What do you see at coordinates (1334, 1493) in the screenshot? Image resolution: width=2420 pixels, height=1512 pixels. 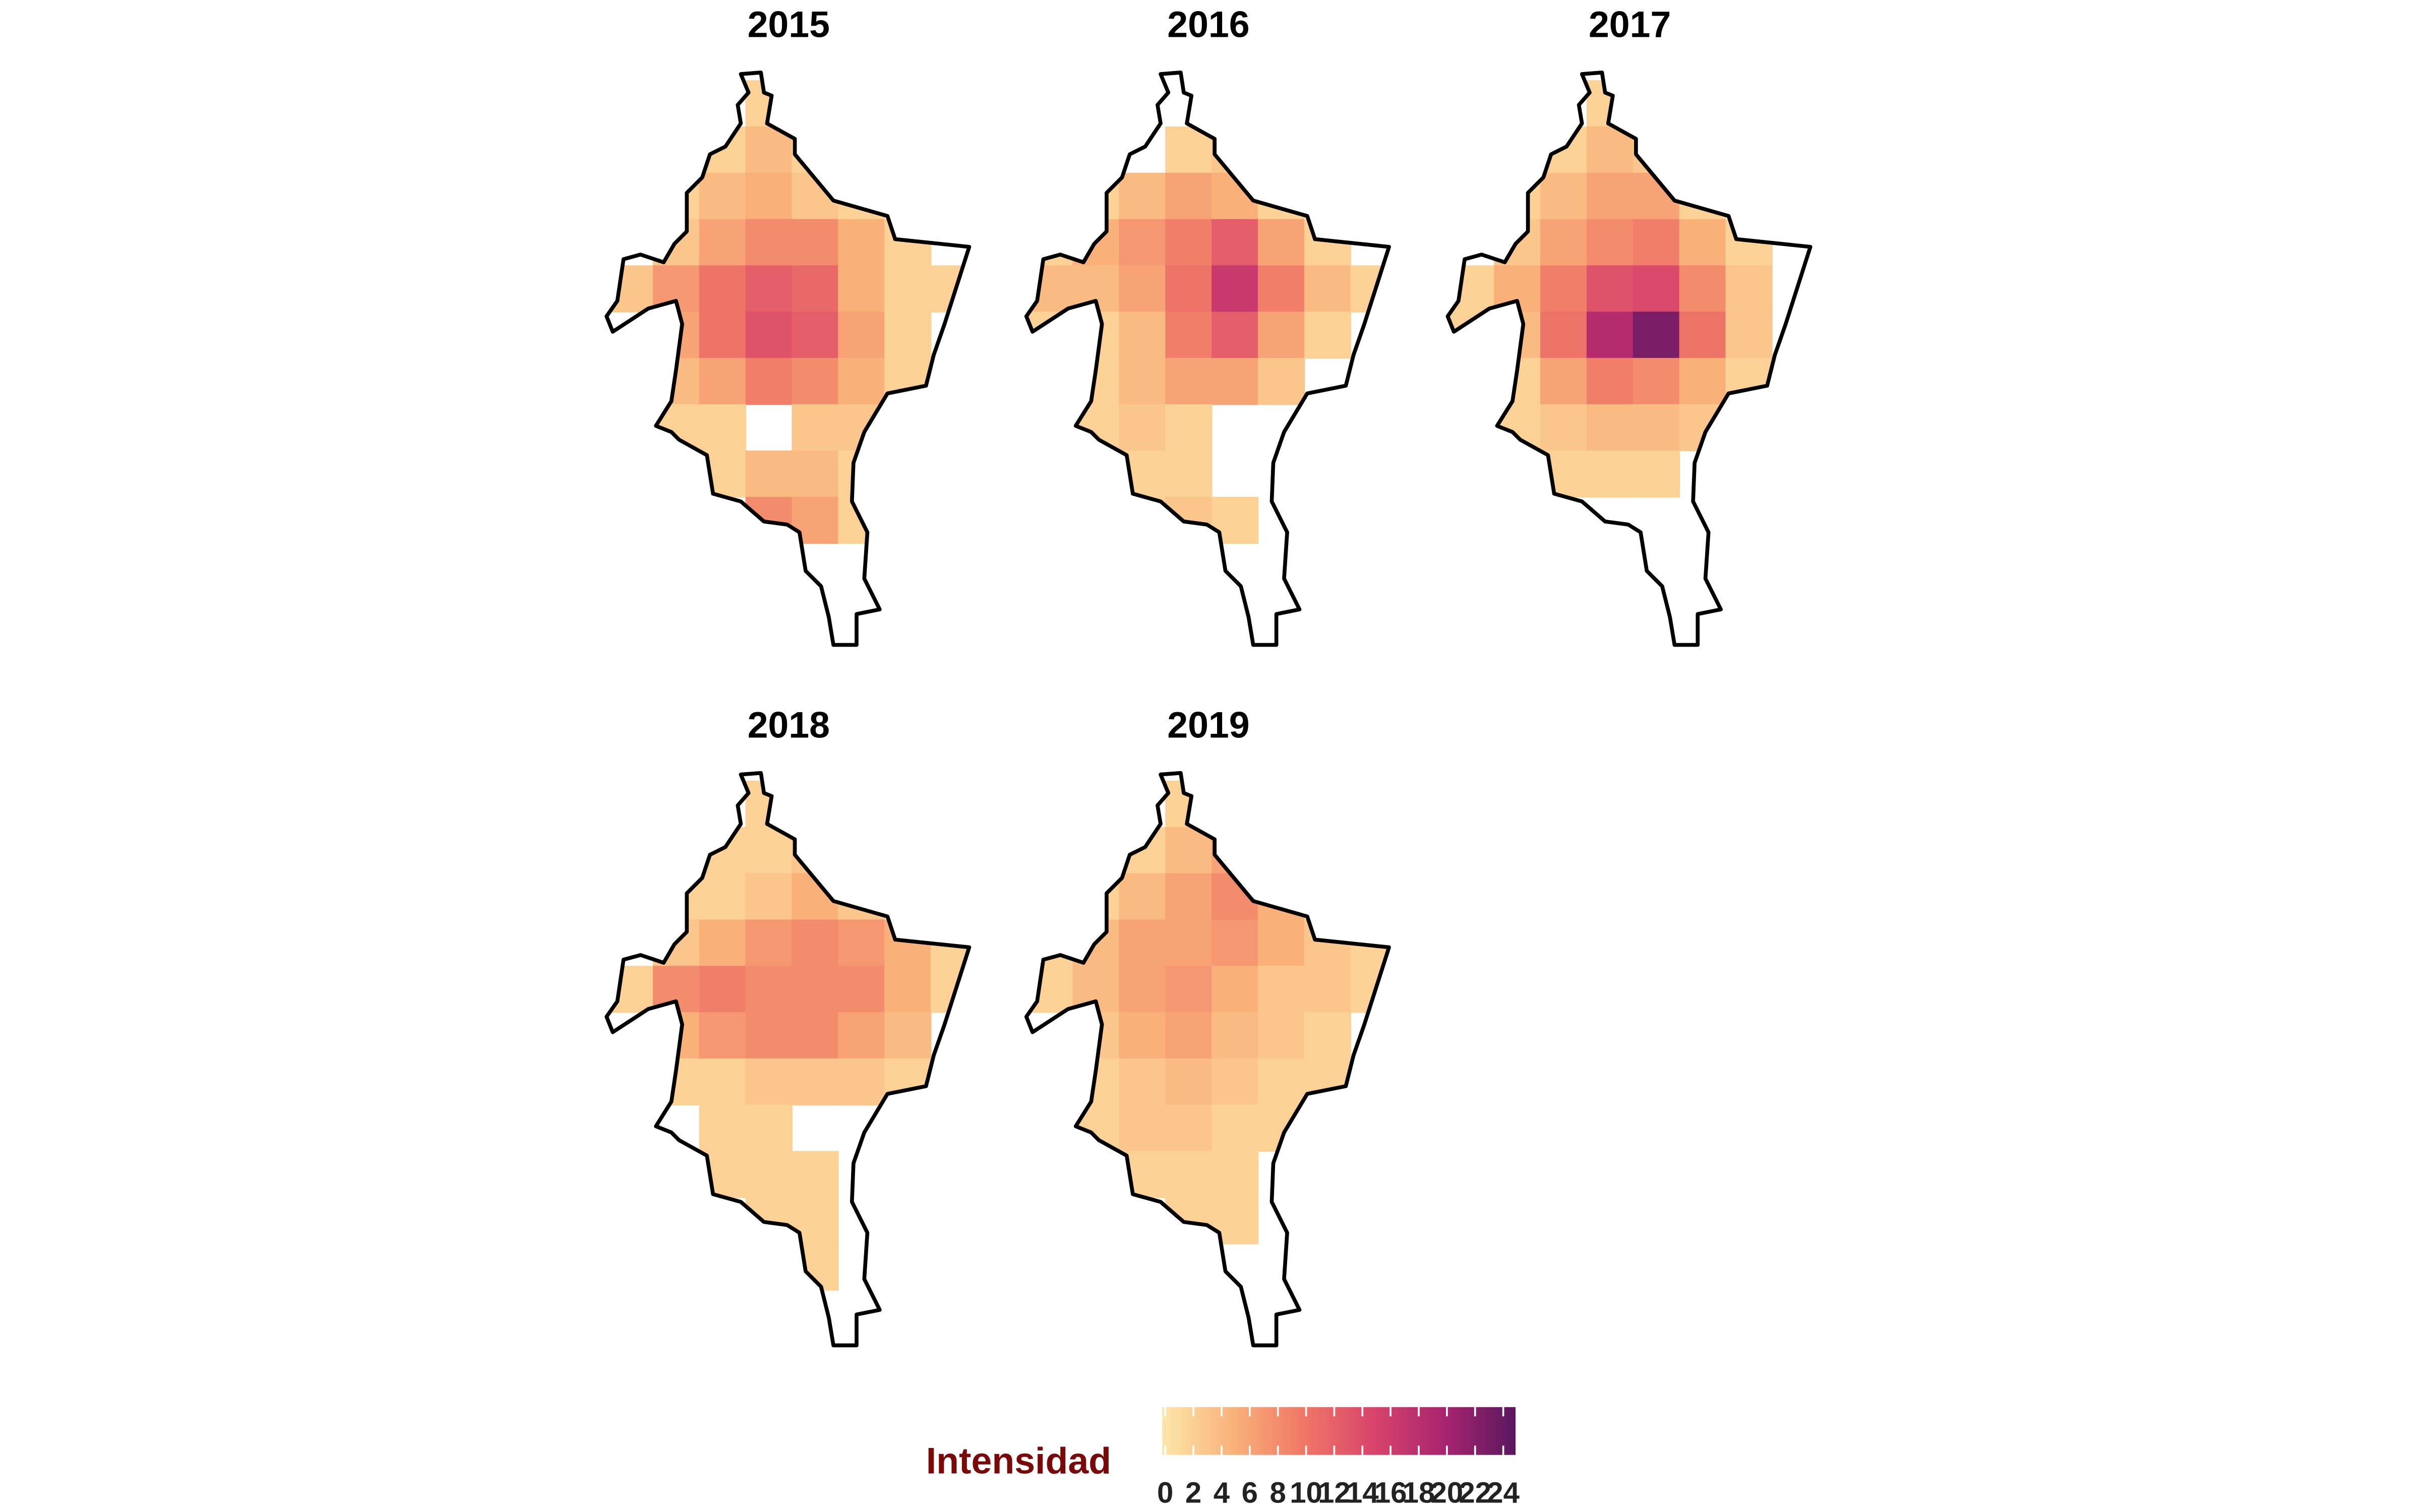 I see `legend-tick-label: 12` at bounding box center [1334, 1493].